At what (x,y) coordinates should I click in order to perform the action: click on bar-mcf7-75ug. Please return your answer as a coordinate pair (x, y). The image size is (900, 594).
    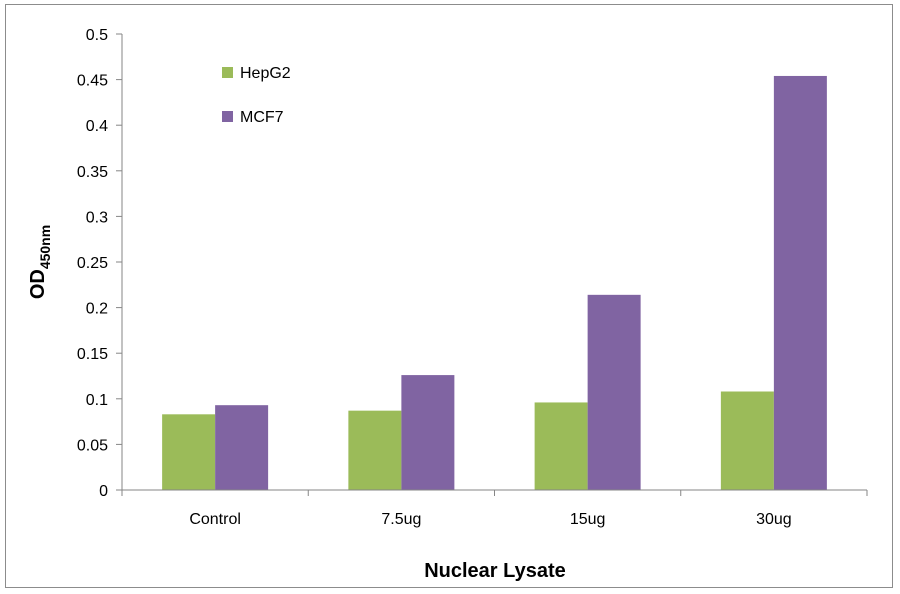
    Looking at the image, I should click on (428, 432).